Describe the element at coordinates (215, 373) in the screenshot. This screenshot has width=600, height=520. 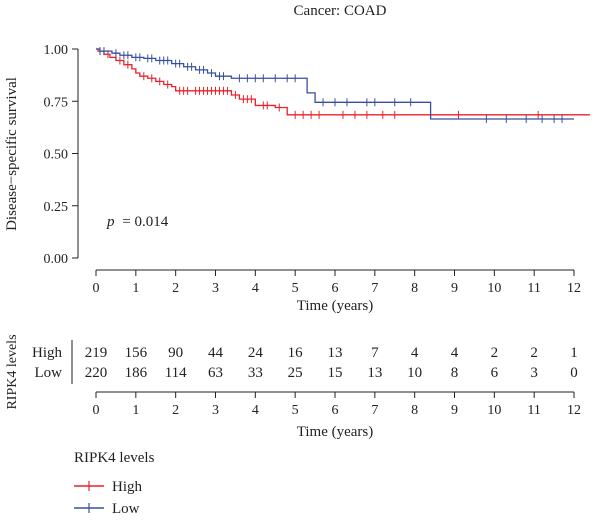
I see `risk-table-cell: 63` at that location.